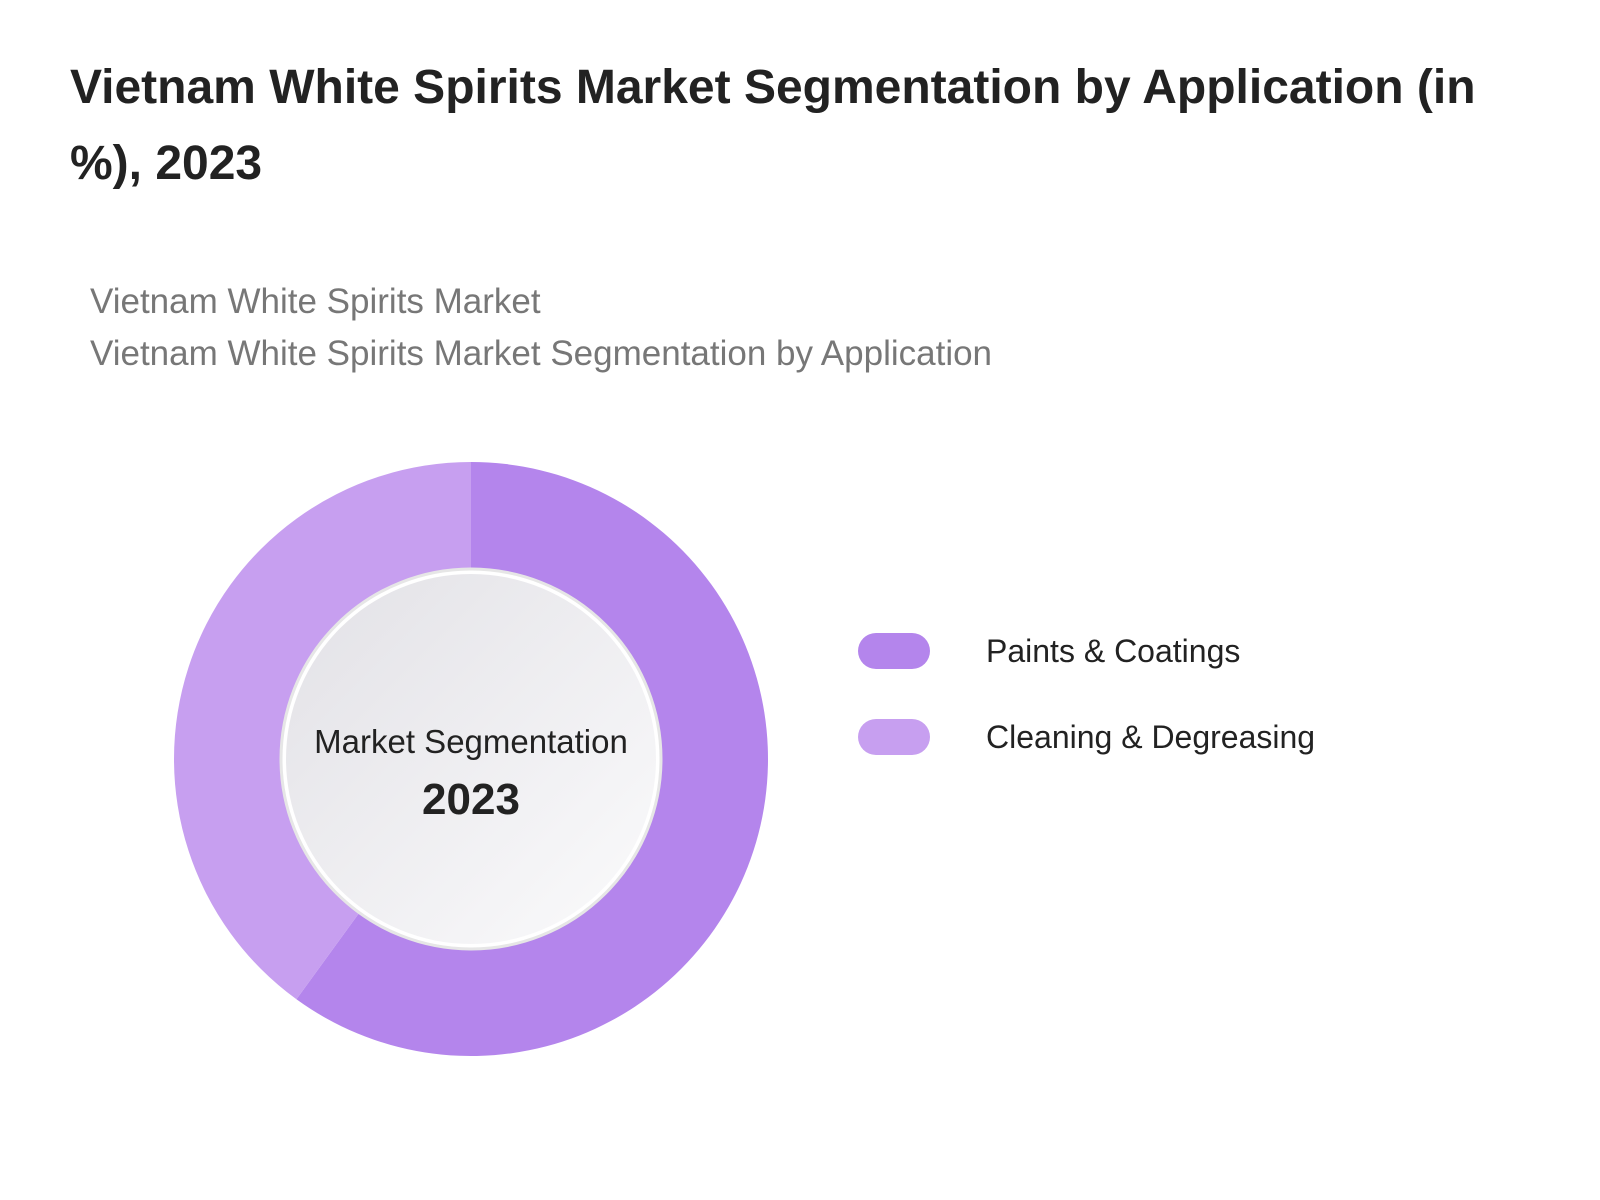 The width and height of the screenshot is (1600, 1200). I want to click on center-fill, so click(471, 759).